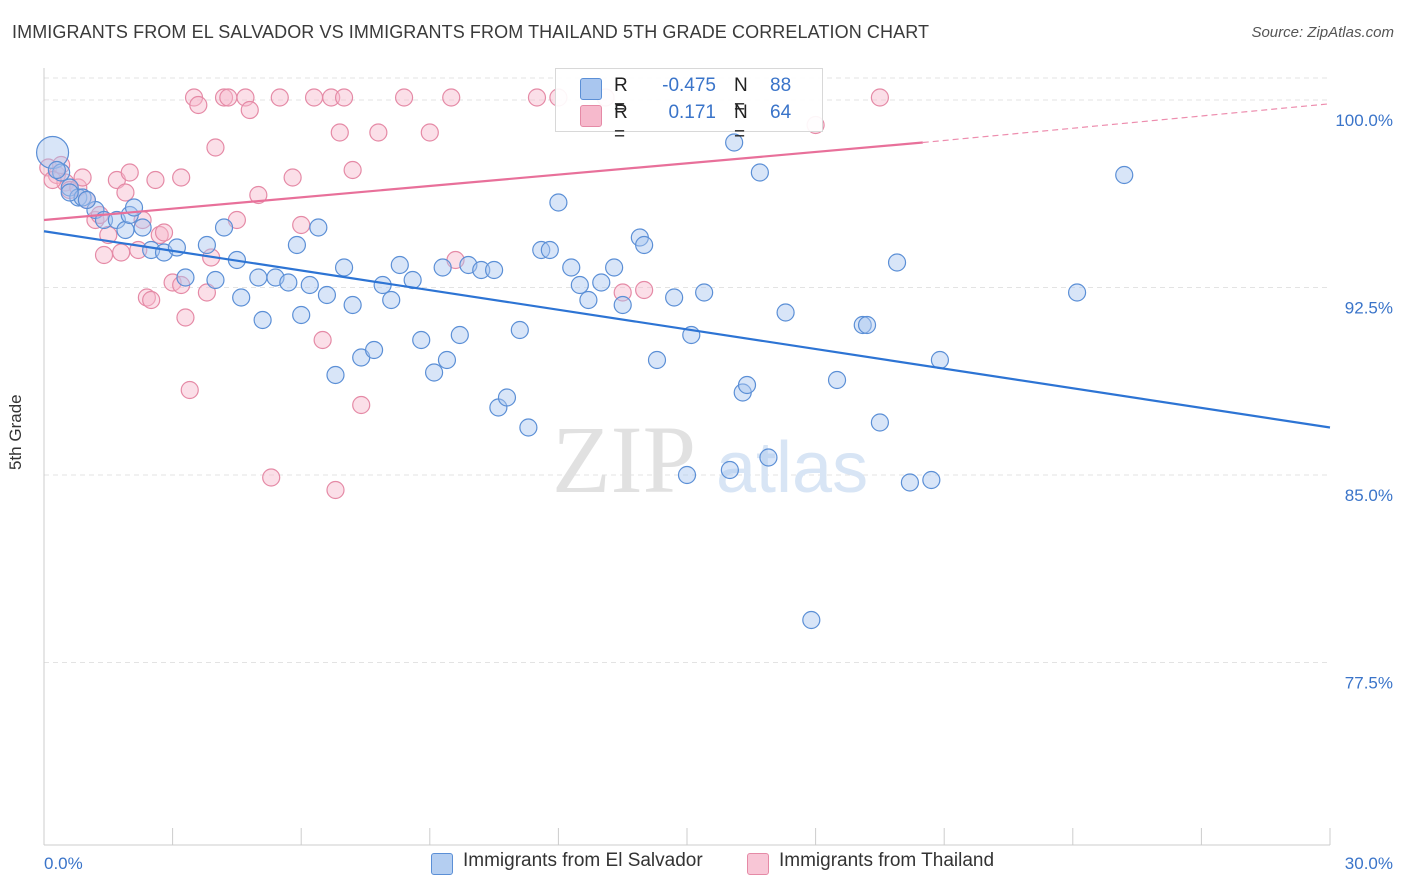 The width and height of the screenshot is (1406, 892). Describe the element at coordinates (1364, 120) in the screenshot. I see `y-tick-label: 100.0%` at that location.